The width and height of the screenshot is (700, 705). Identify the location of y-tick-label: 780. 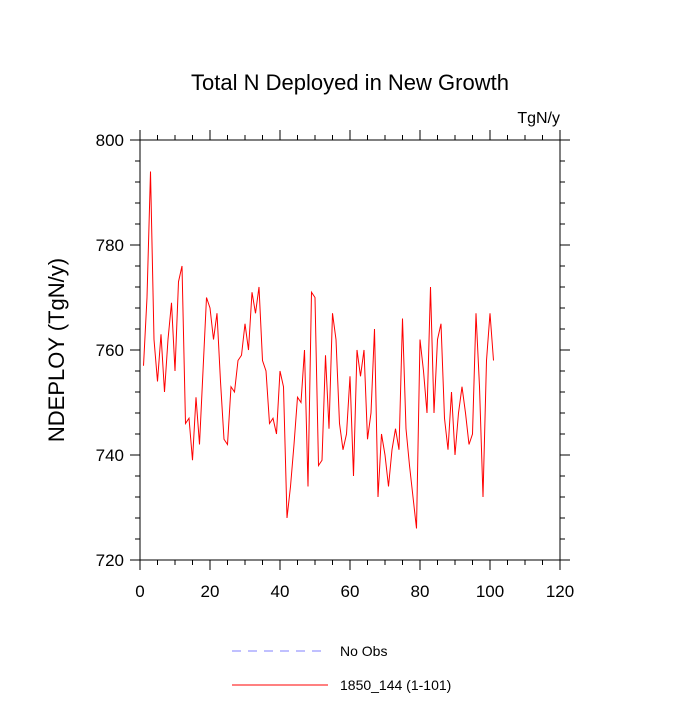
(110, 245).